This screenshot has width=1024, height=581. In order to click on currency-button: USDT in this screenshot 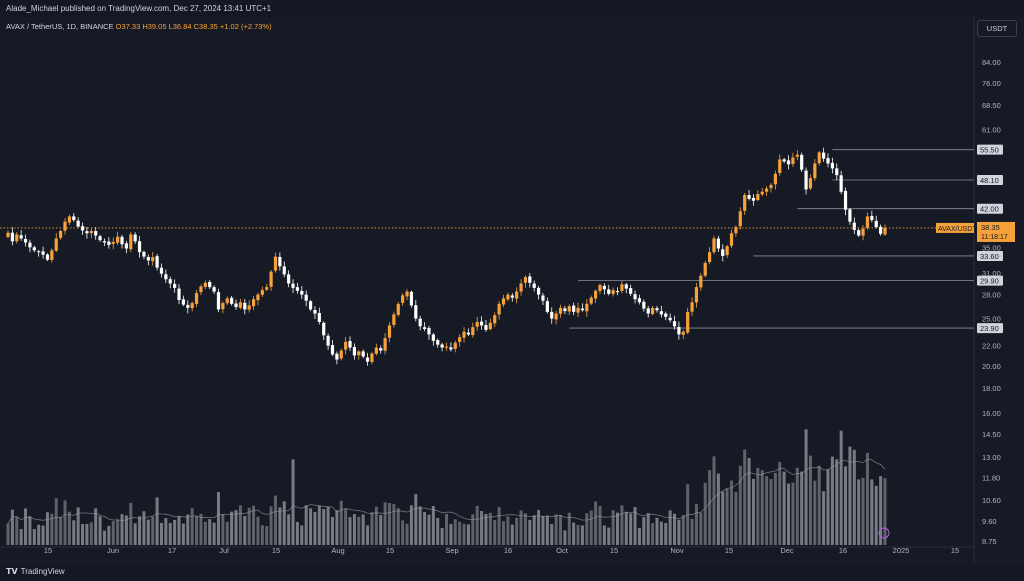, I will do `click(997, 28)`.